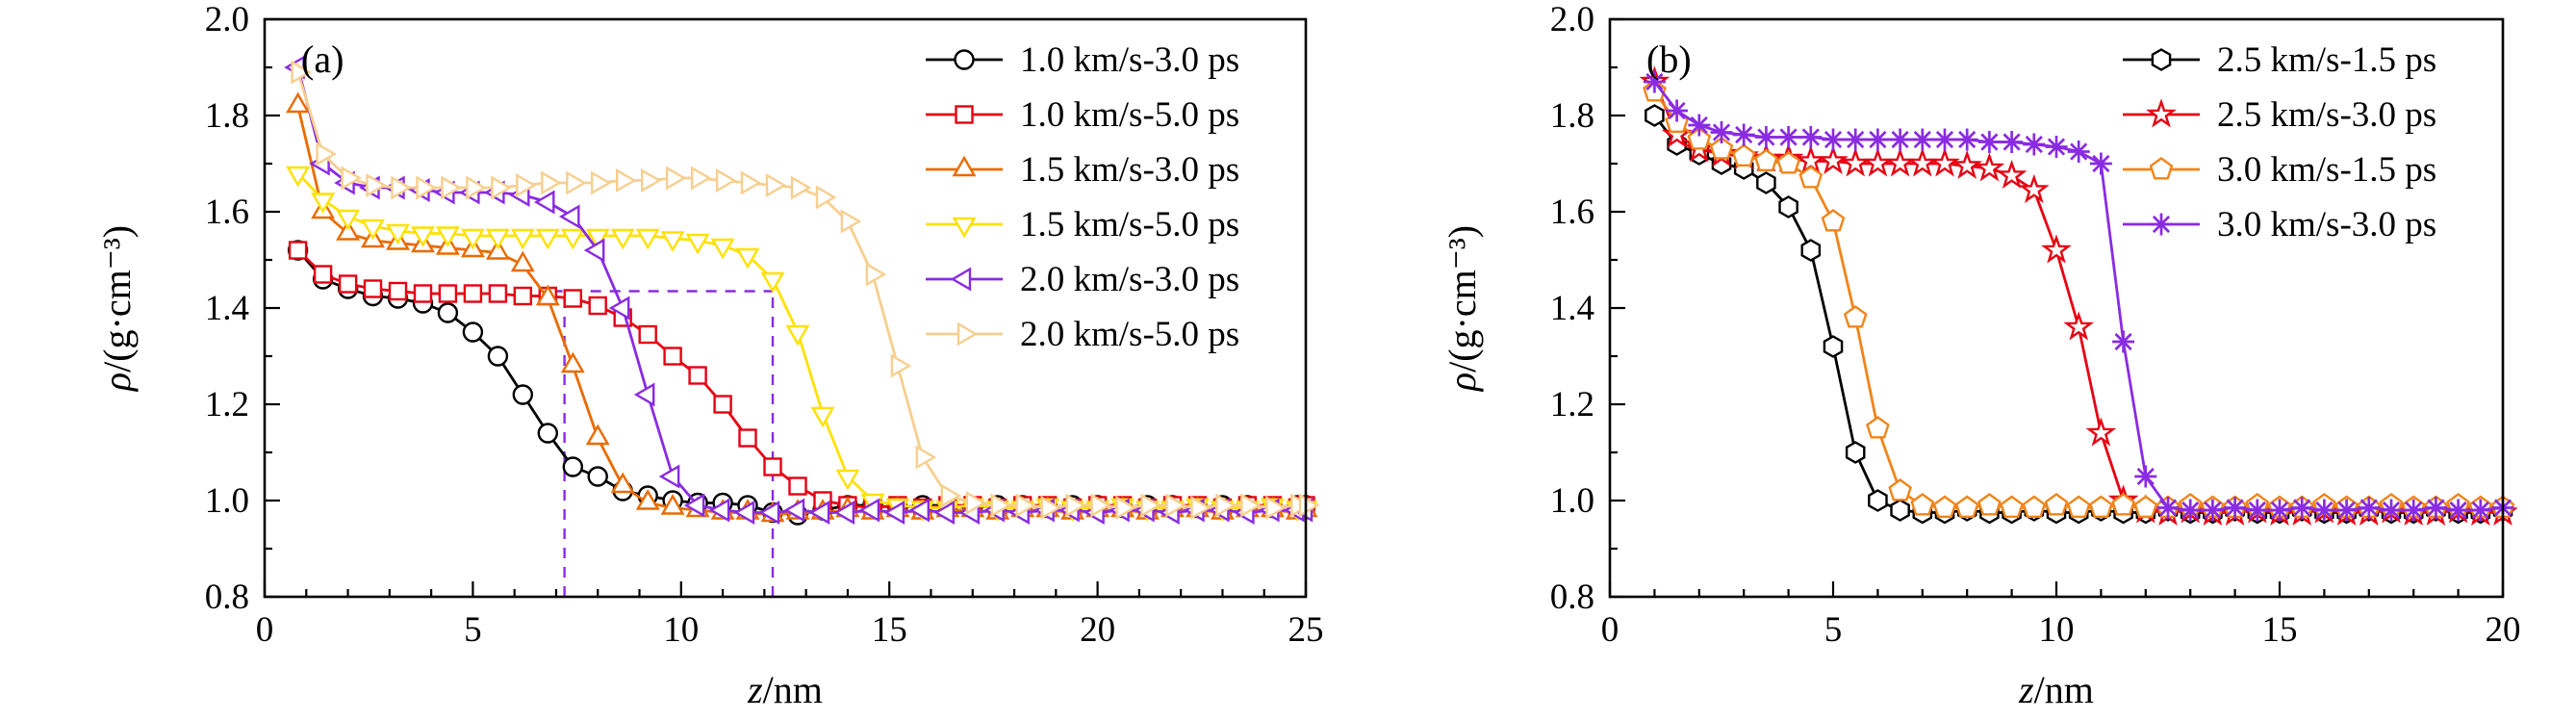 Image resolution: width=2576 pixels, height=720 pixels. I want to click on svg-text: 1.5 km/s-5.0 ps, so click(1129, 225).